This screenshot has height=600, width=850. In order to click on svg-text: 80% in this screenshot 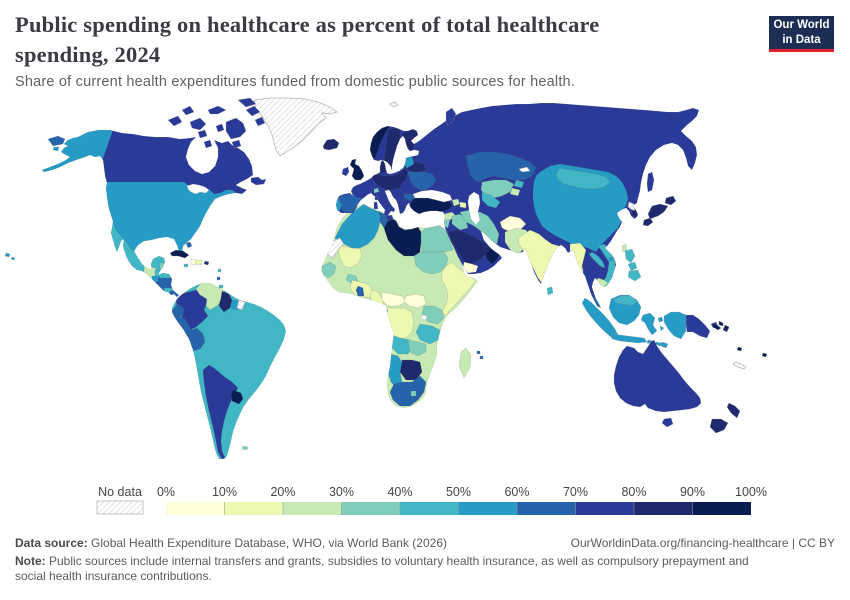, I will do `click(633, 492)`.